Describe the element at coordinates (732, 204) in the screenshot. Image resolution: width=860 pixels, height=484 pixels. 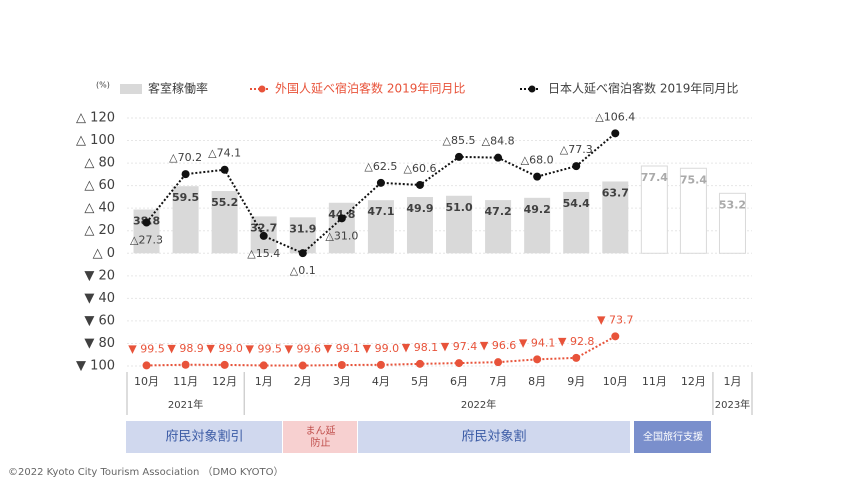
I see `bar-label: 53.2` at that location.